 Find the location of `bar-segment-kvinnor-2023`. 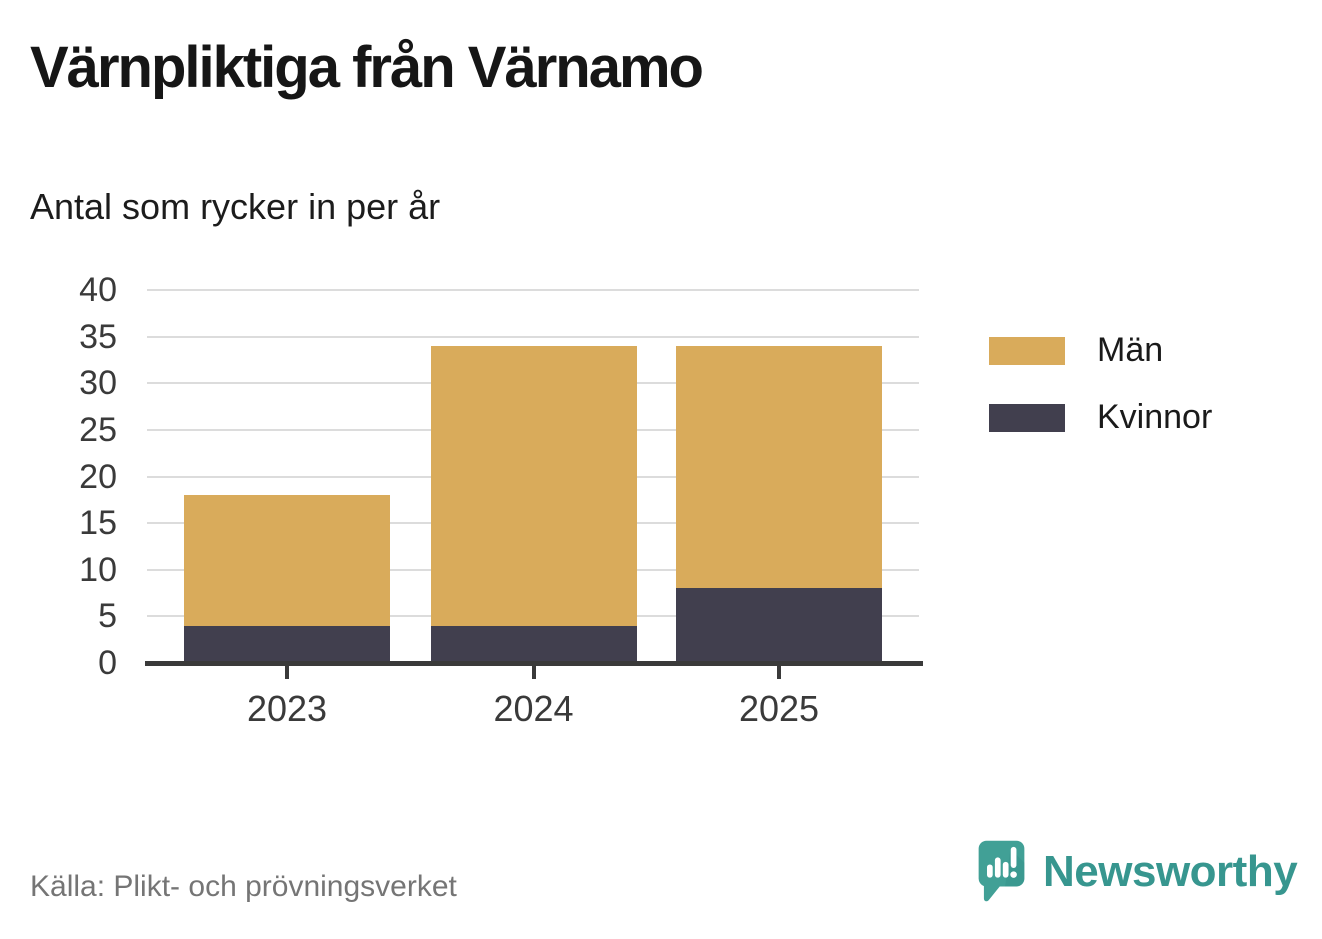

bar-segment-kvinnor-2023 is located at coordinates (287, 644).